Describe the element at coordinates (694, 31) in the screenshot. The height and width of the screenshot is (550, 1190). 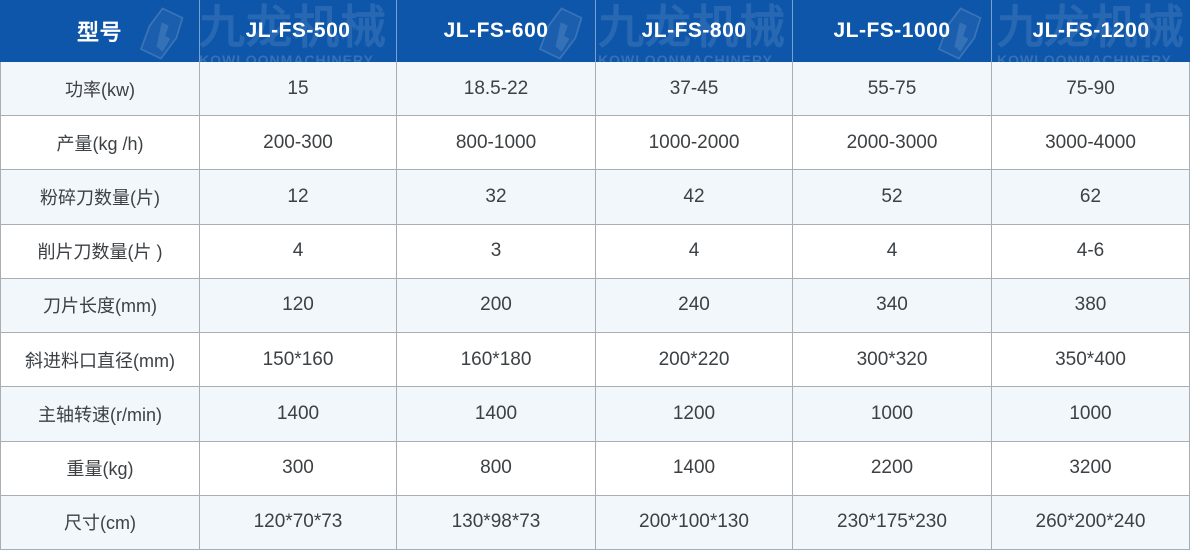
I see `header-cell-model-3: JL-FS-800` at that location.